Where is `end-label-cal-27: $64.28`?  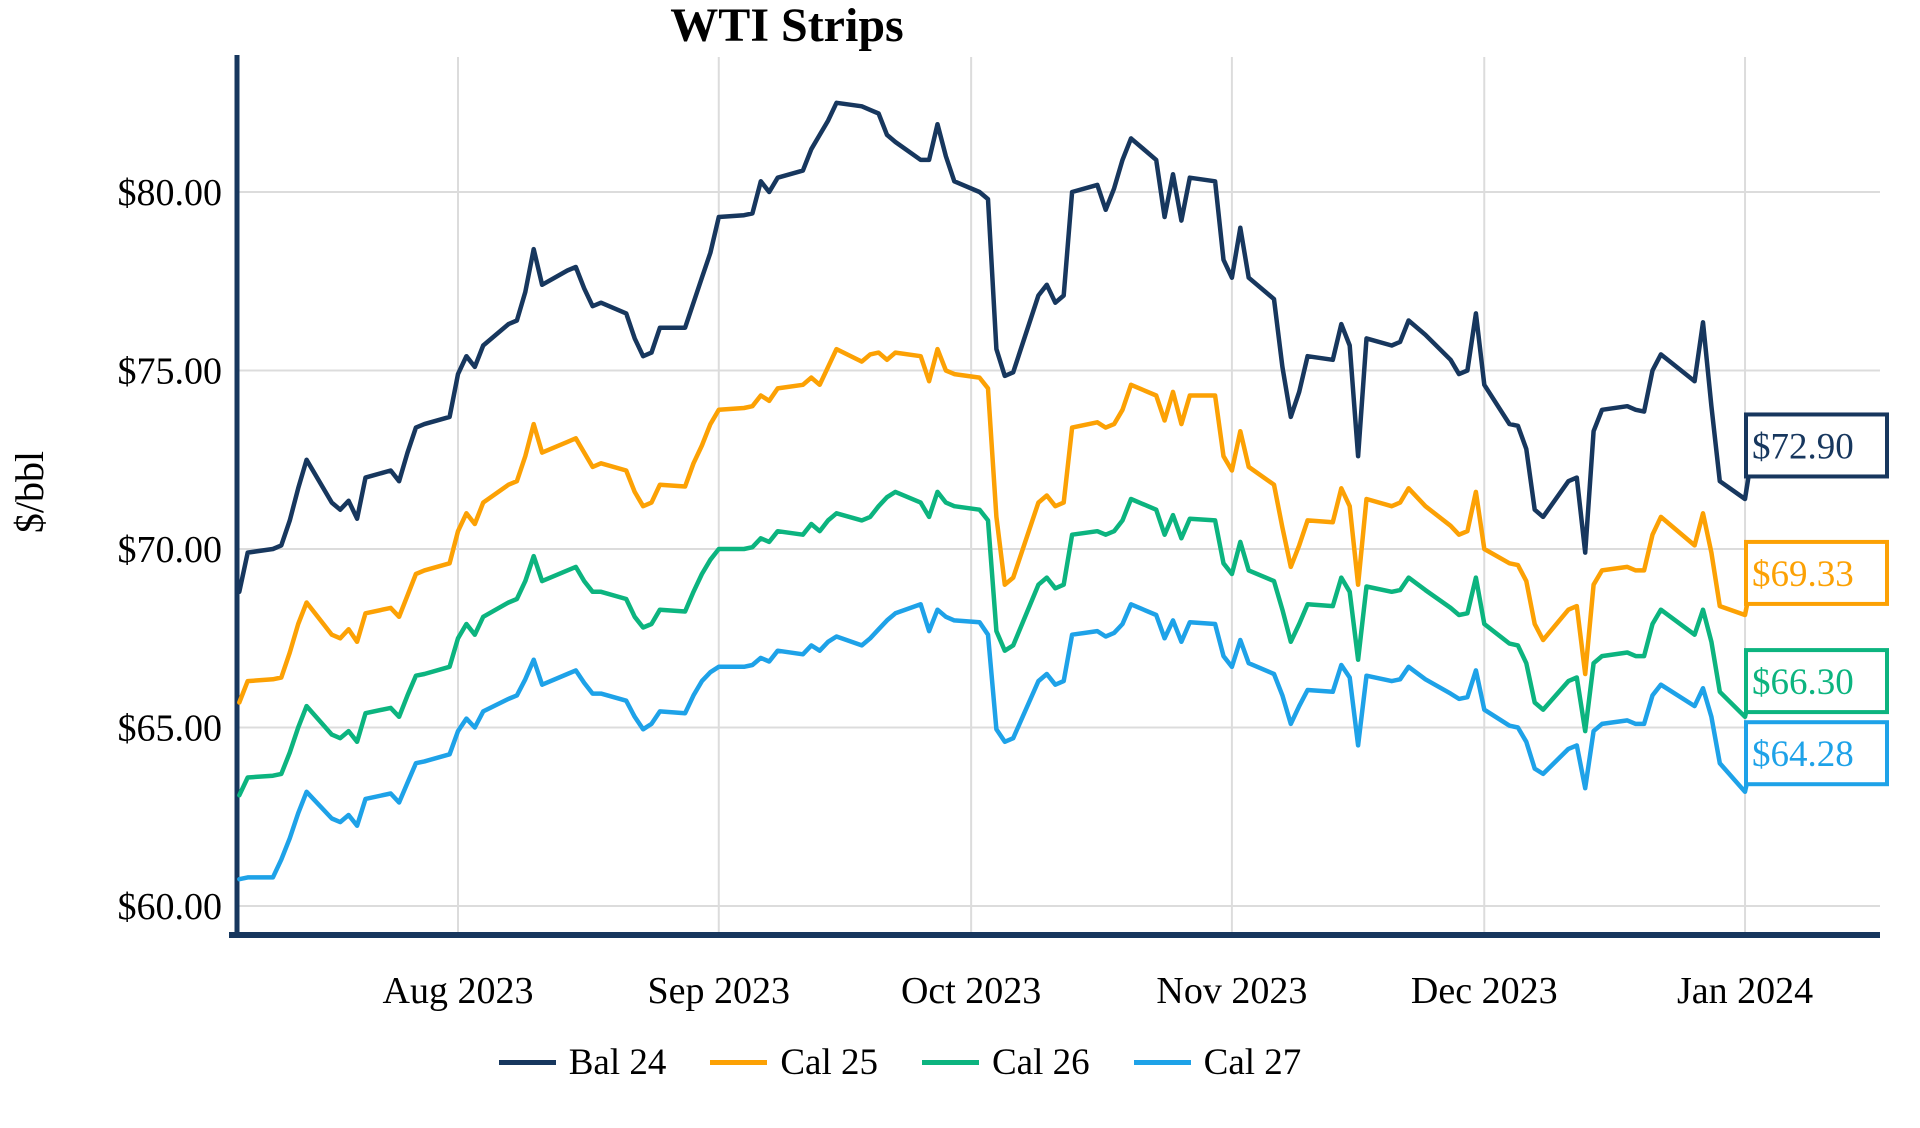 end-label-cal-27: $64.28 is located at coordinates (1816, 753).